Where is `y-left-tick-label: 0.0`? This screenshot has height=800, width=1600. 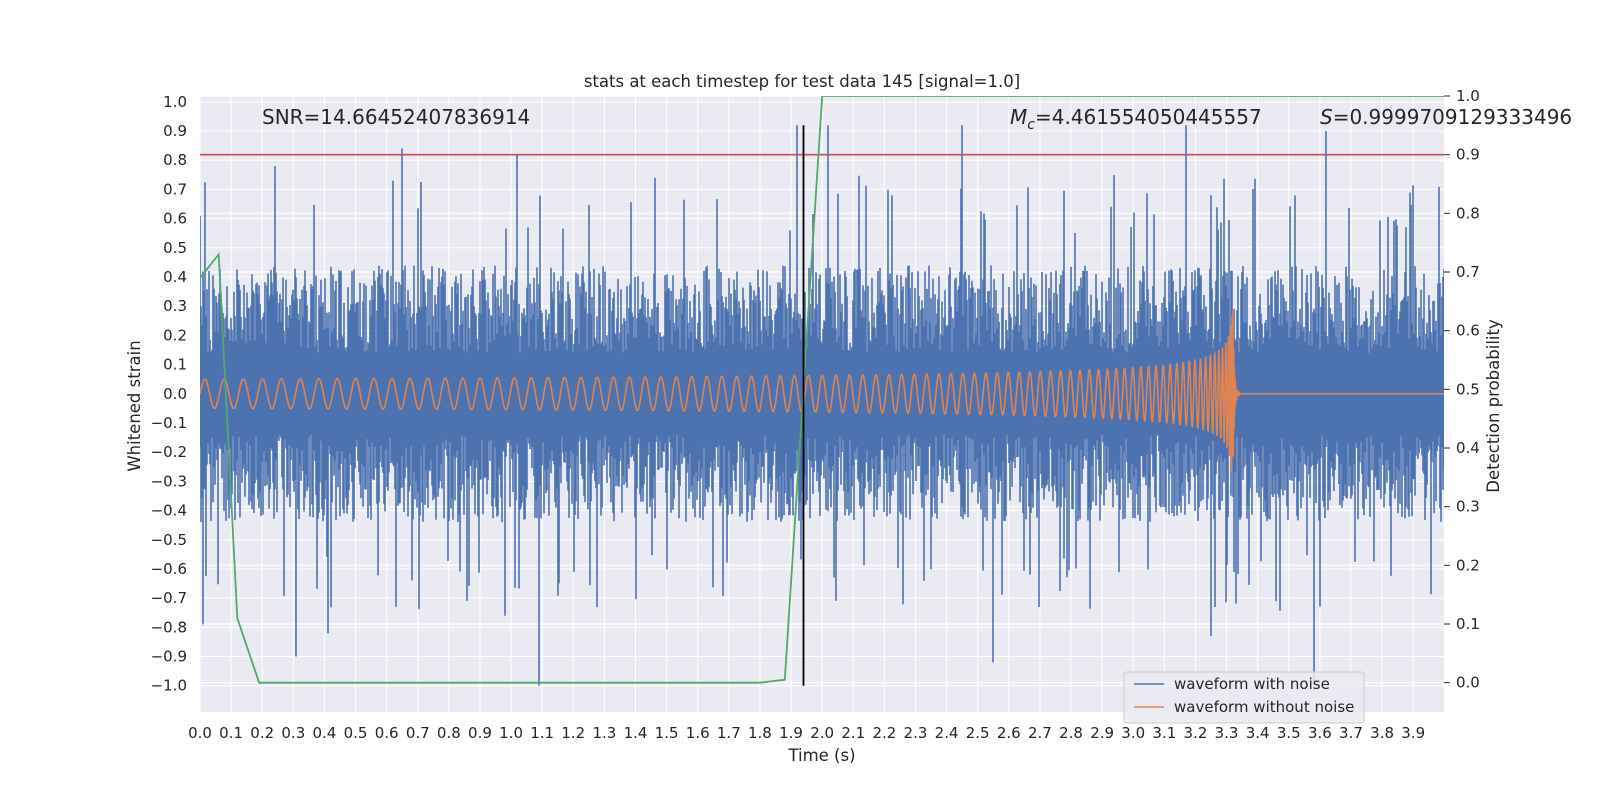 y-left-tick-label: 0.0 is located at coordinates (175, 394).